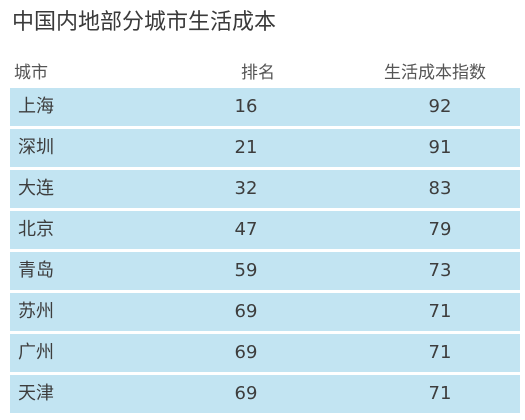 The width and height of the screenshot is (525, 420). Describe the element at coordinates (258, 73) in the screenshot. I see `column-header-rank: 排名` at that location.